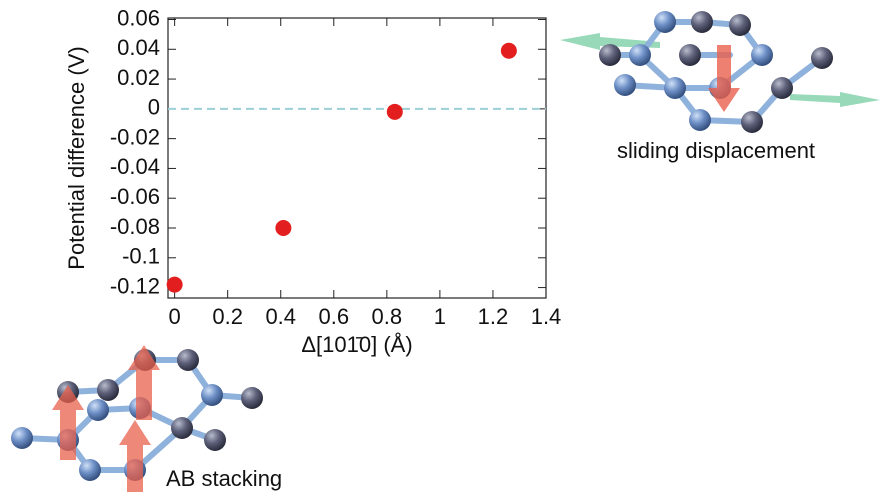 This screenshot has height=494, width=885. What do you see at coordinates (137, 418) in the screenshot?
I see `stacking-illustration` at bounding box center [137, 418].